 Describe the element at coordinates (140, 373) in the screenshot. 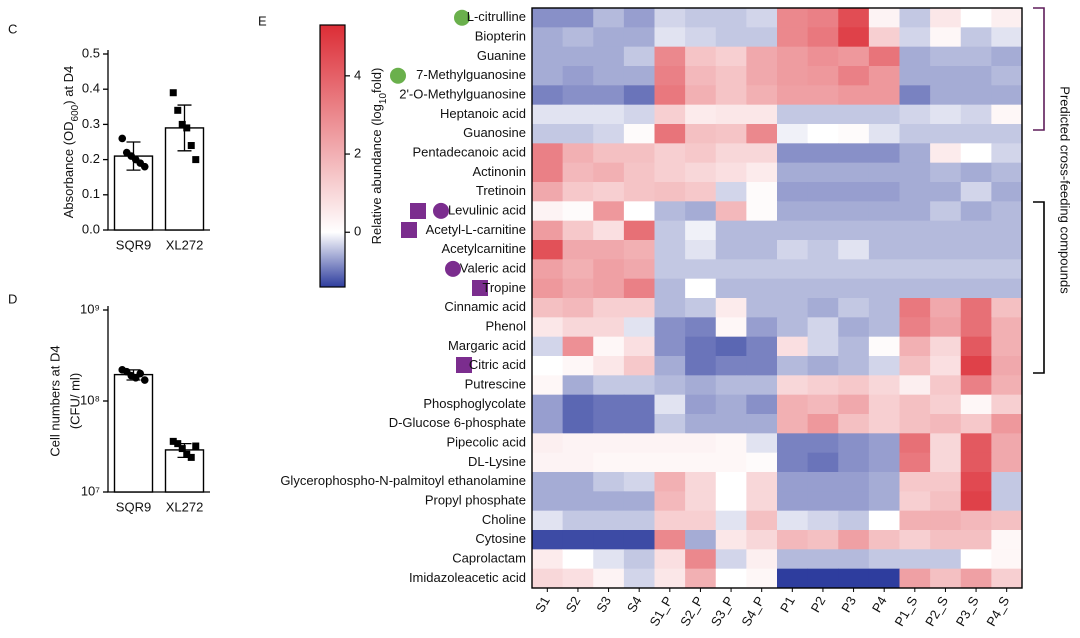

I see `data-point` at that location.